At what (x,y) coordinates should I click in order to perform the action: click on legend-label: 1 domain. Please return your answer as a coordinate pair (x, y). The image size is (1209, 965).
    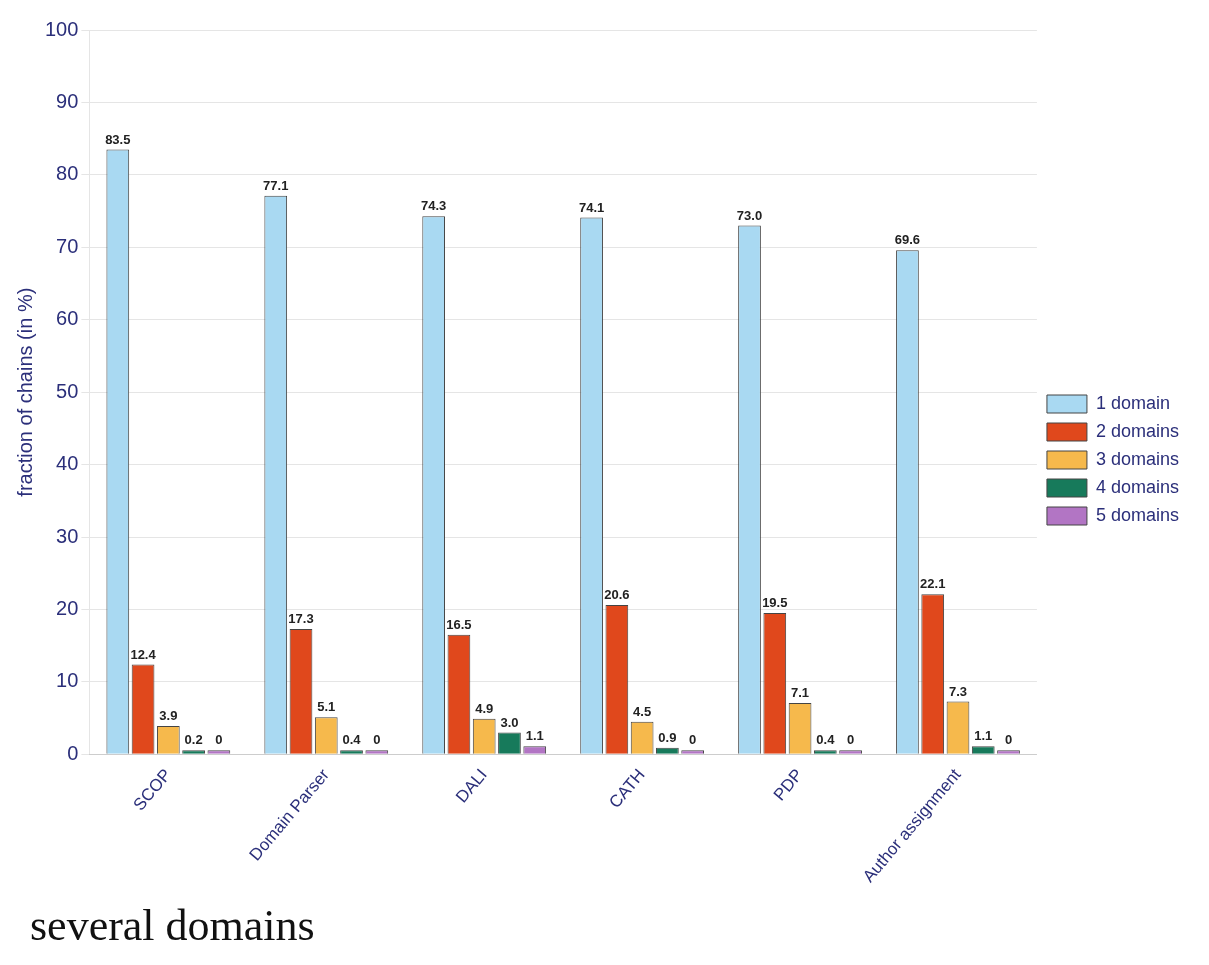
    Looking at the image, I should click on (1133, 402).